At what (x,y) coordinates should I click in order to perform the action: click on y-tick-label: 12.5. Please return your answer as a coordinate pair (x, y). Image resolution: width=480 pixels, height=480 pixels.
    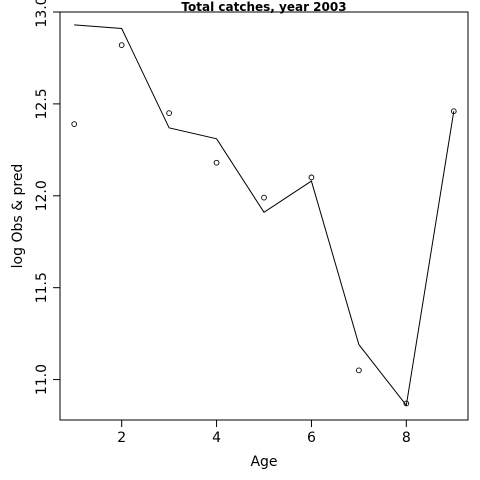
    Looking at the image, I should click on (42, 103).